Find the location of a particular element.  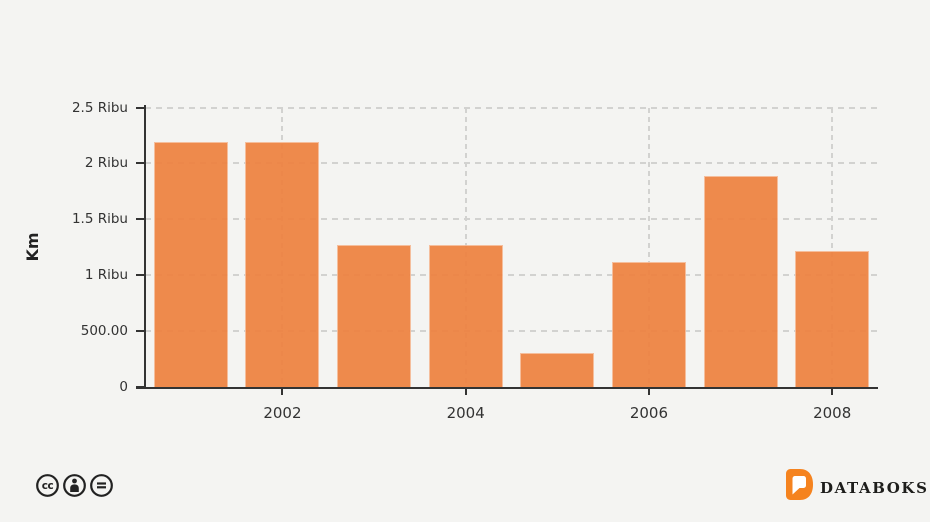

bar-2003 is located at coordinates (374, 316).